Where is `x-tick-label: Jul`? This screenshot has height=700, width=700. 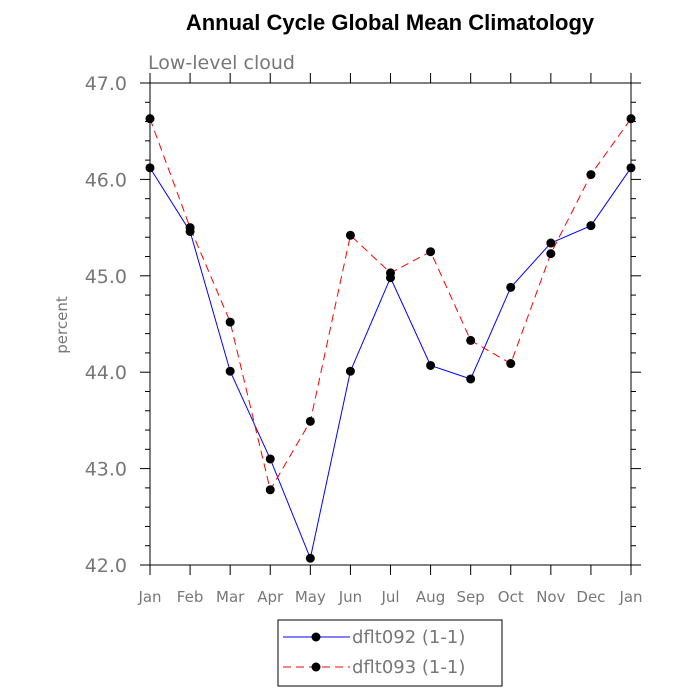
x-tick-label: Jul is located at coordinates (389, 597).